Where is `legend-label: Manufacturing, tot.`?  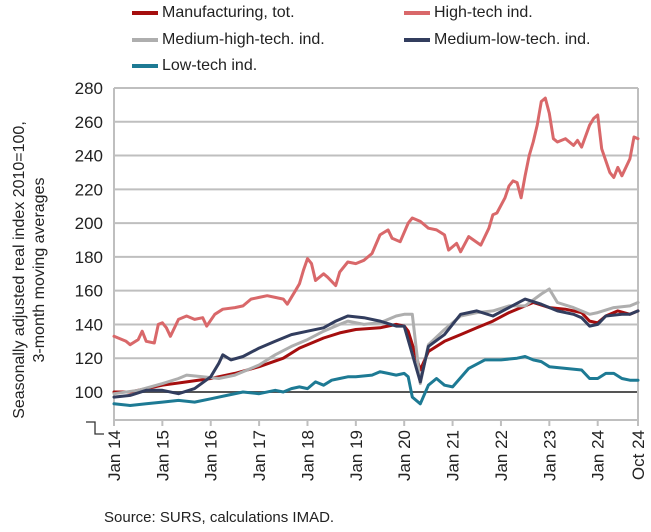
legend-label: Manufacturing, tot. is located at coordinates (228, 12).